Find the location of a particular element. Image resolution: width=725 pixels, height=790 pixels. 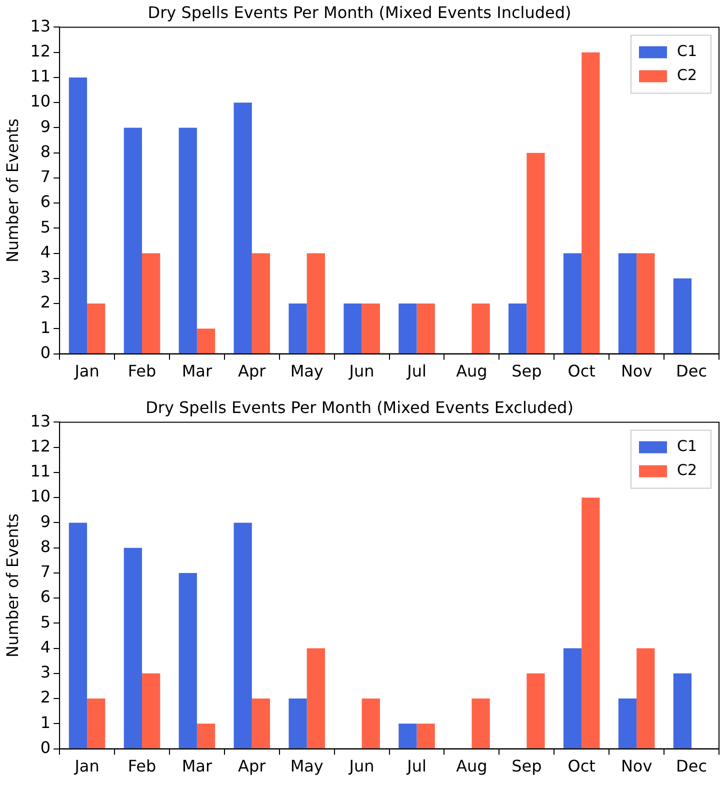

chart-title: Dry Spells Events Per Month (Mixed Events Included) is located at coordinates (360, 12).